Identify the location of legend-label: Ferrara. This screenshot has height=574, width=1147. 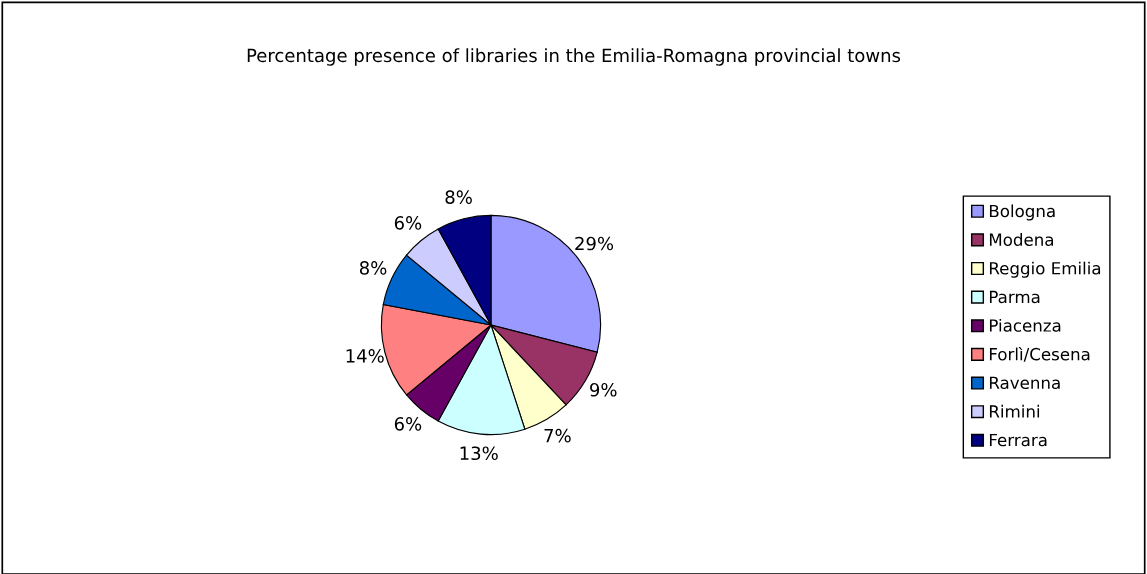
(1018, 440).